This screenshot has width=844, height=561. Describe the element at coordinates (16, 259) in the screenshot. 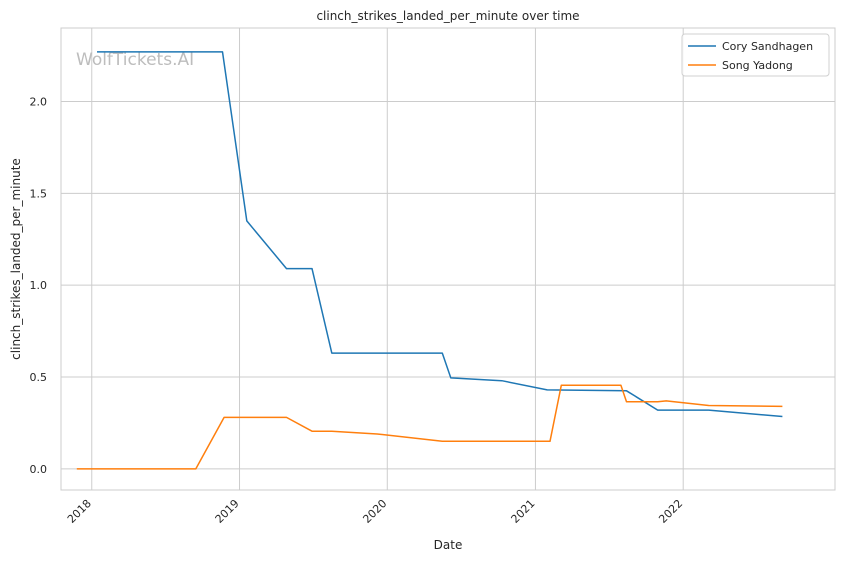

I see `y-axis-label: clinch_strikes_landed_per_minute` at that location.